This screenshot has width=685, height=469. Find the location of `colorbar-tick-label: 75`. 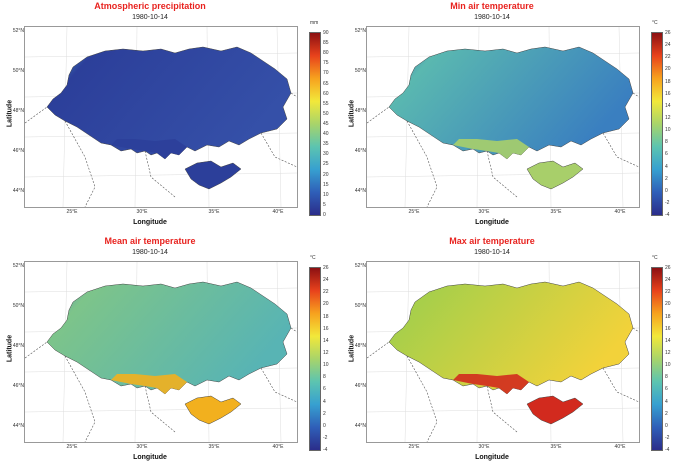

colorbar-tick-label: 75 is located at coordinates (326, 63).